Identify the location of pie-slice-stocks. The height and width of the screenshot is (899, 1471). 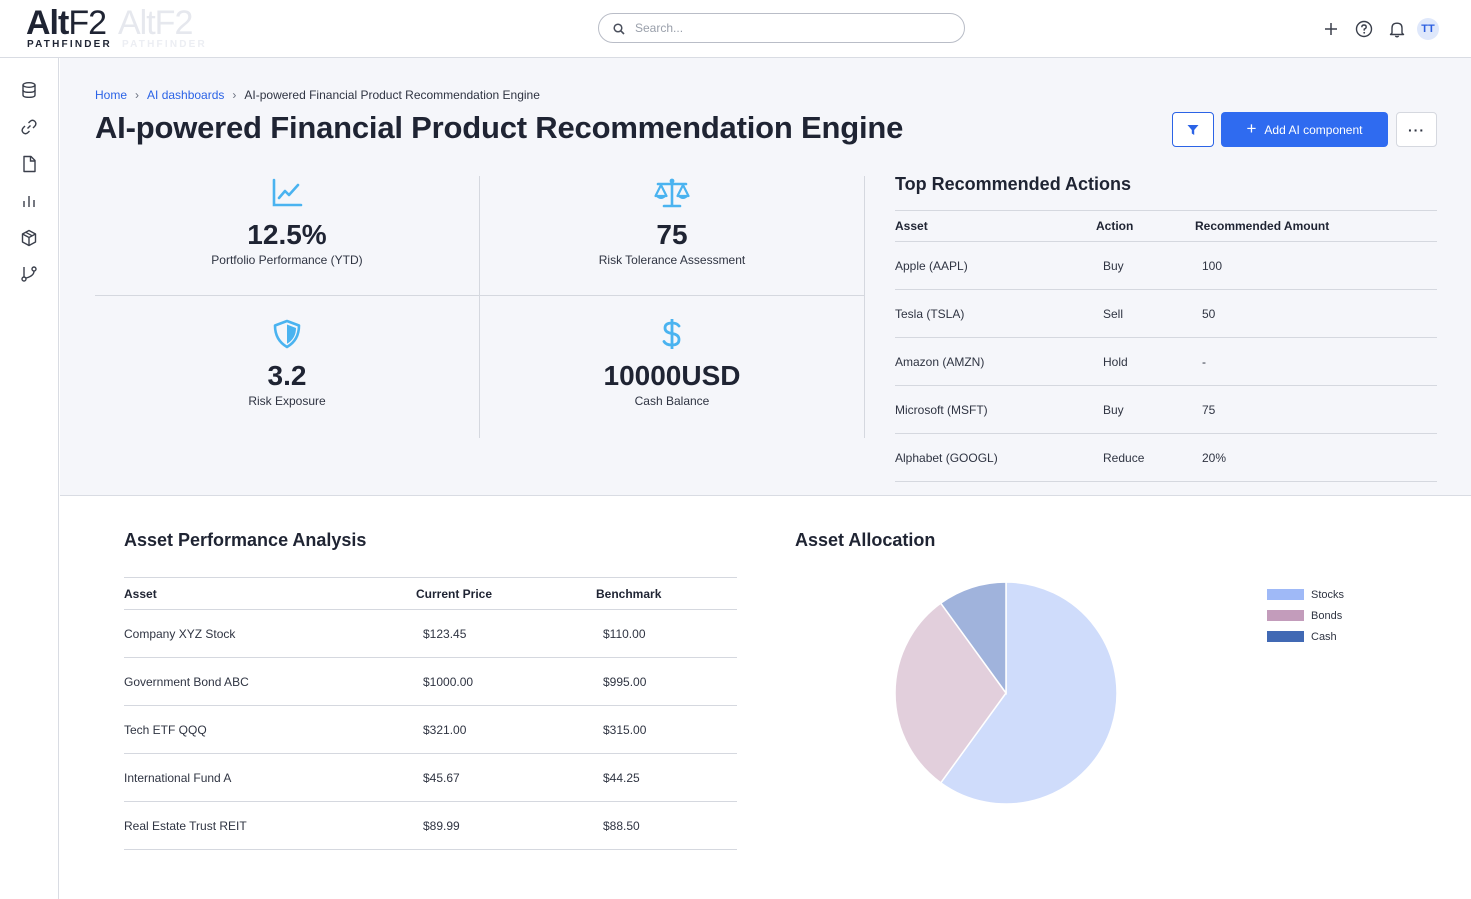
(1028, 693).